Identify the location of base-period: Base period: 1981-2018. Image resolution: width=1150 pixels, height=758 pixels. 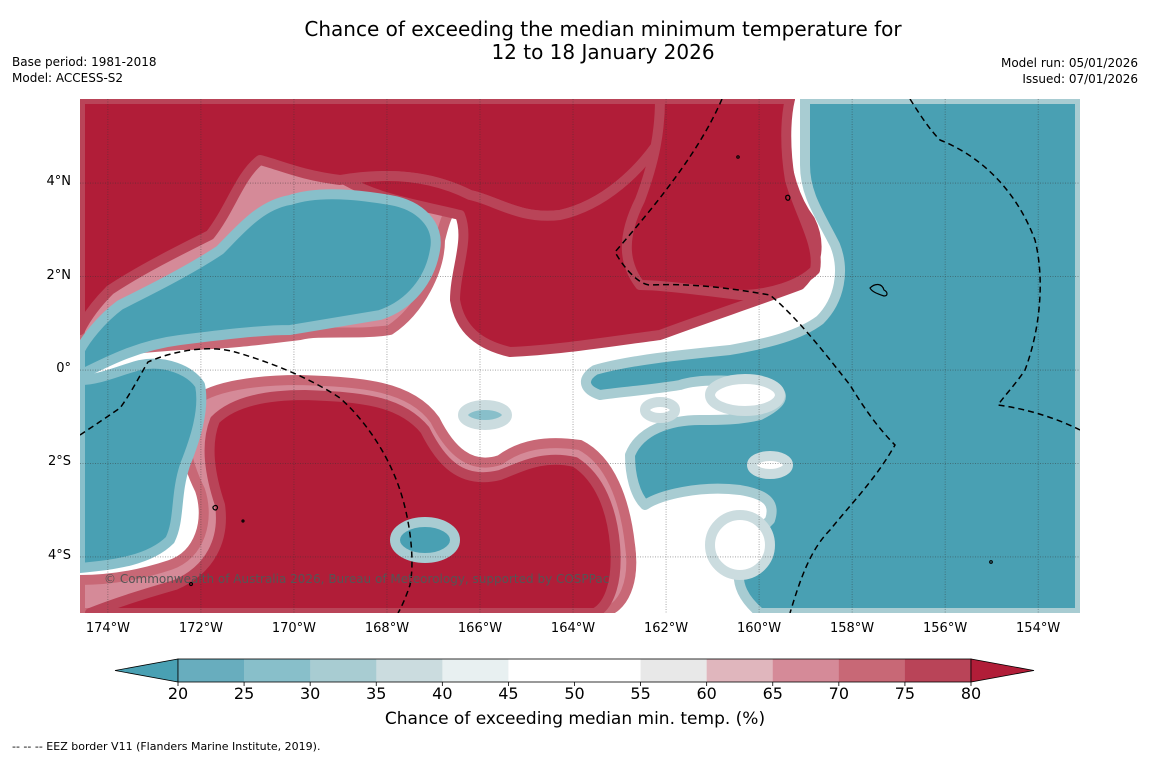
(84, 62).